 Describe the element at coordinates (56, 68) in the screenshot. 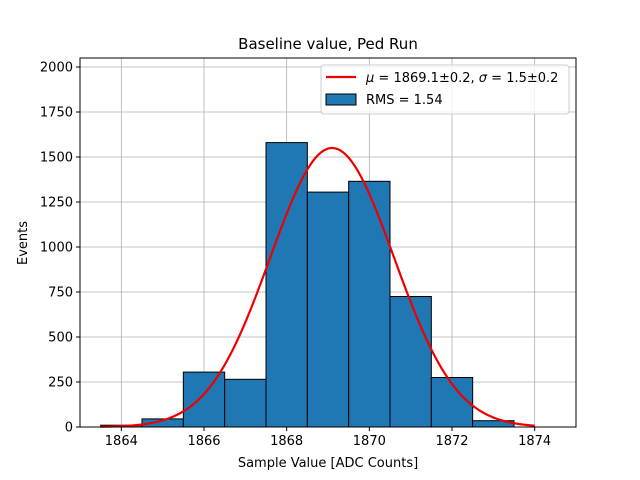

I see `y-tick-label: 2000` at that location.